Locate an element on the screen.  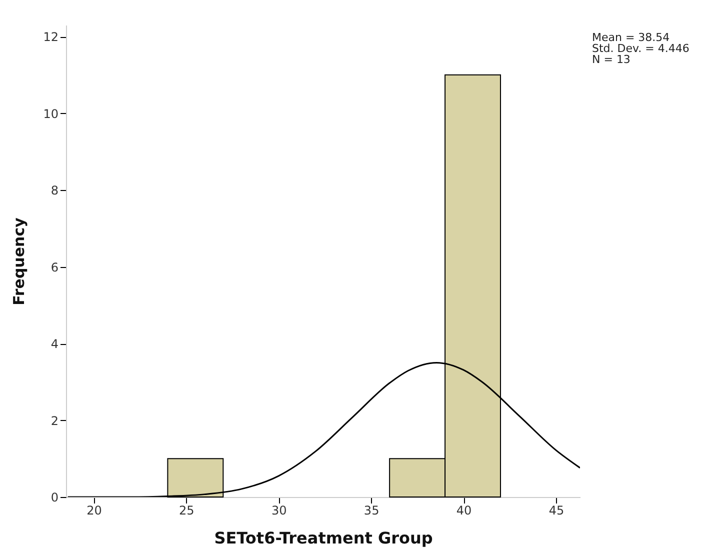
y-tick-label: 4 is located at coordinates (54, 344).